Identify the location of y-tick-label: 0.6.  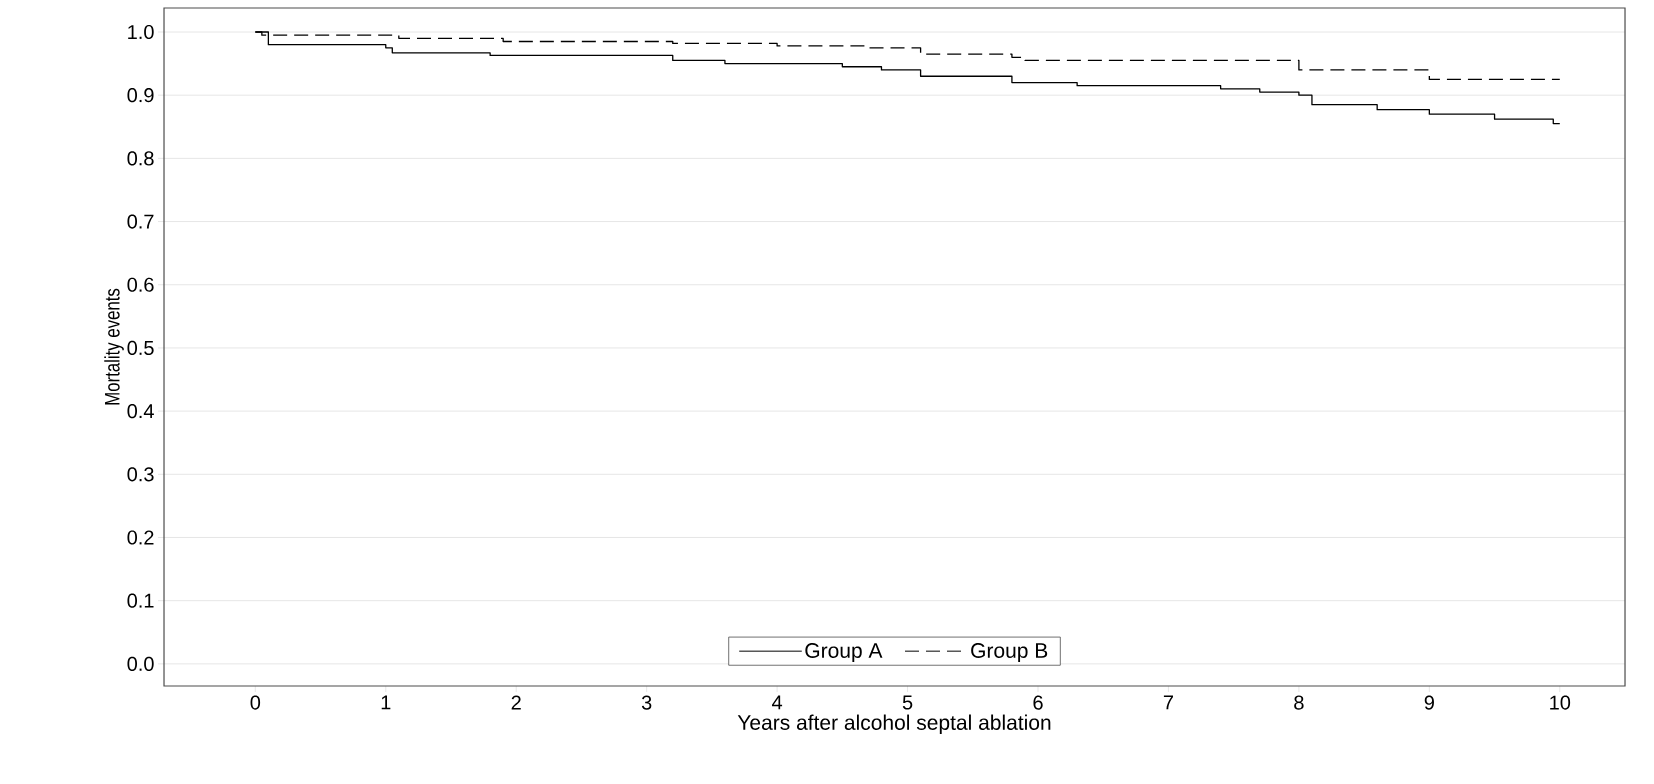
(140, 284).